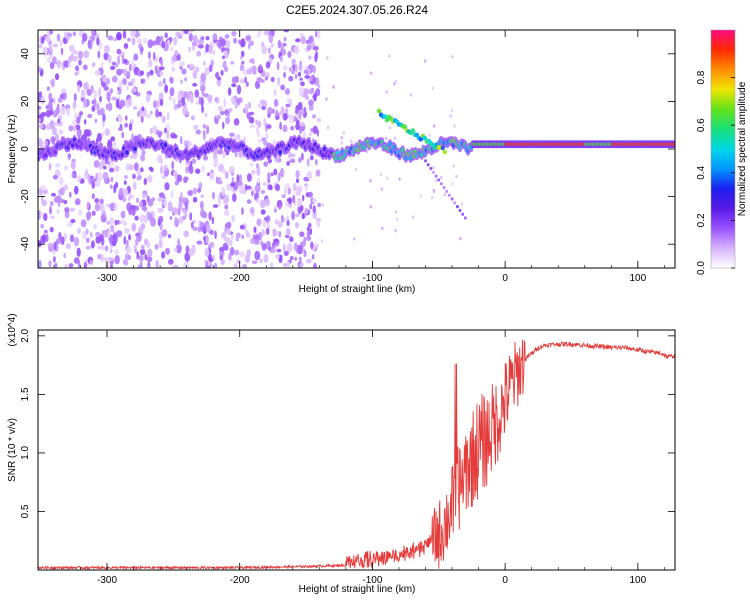 The image size is (750, 600). What do you see at coordinates (701, 77) in the screenshot?
I see `colorbar-tick-label: 0.8` at bounding box center [701, 77].